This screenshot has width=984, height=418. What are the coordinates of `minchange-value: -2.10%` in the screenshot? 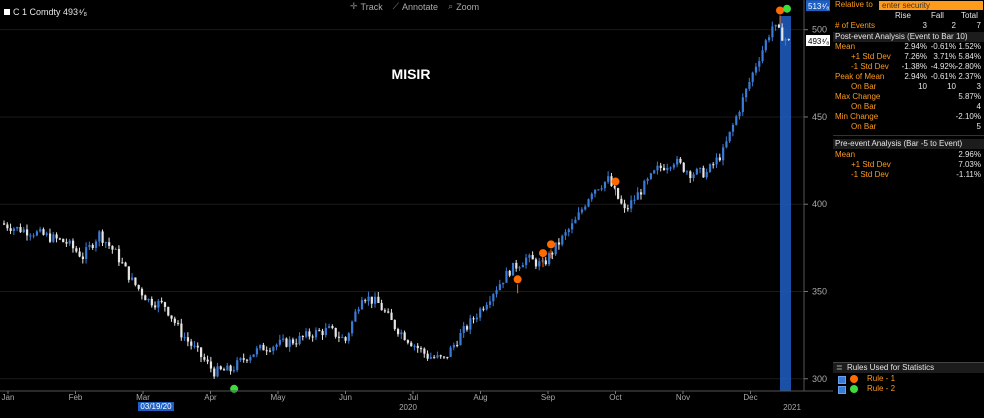 It's located at (968, 116).